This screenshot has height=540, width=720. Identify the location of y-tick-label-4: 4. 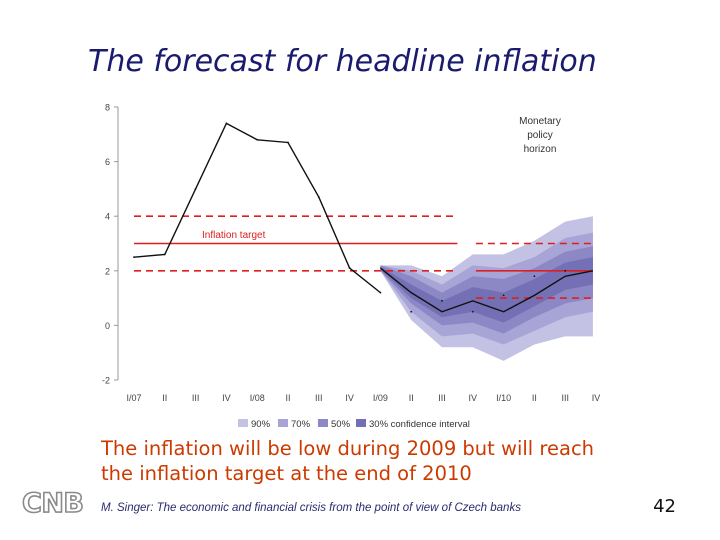
(107, 217).